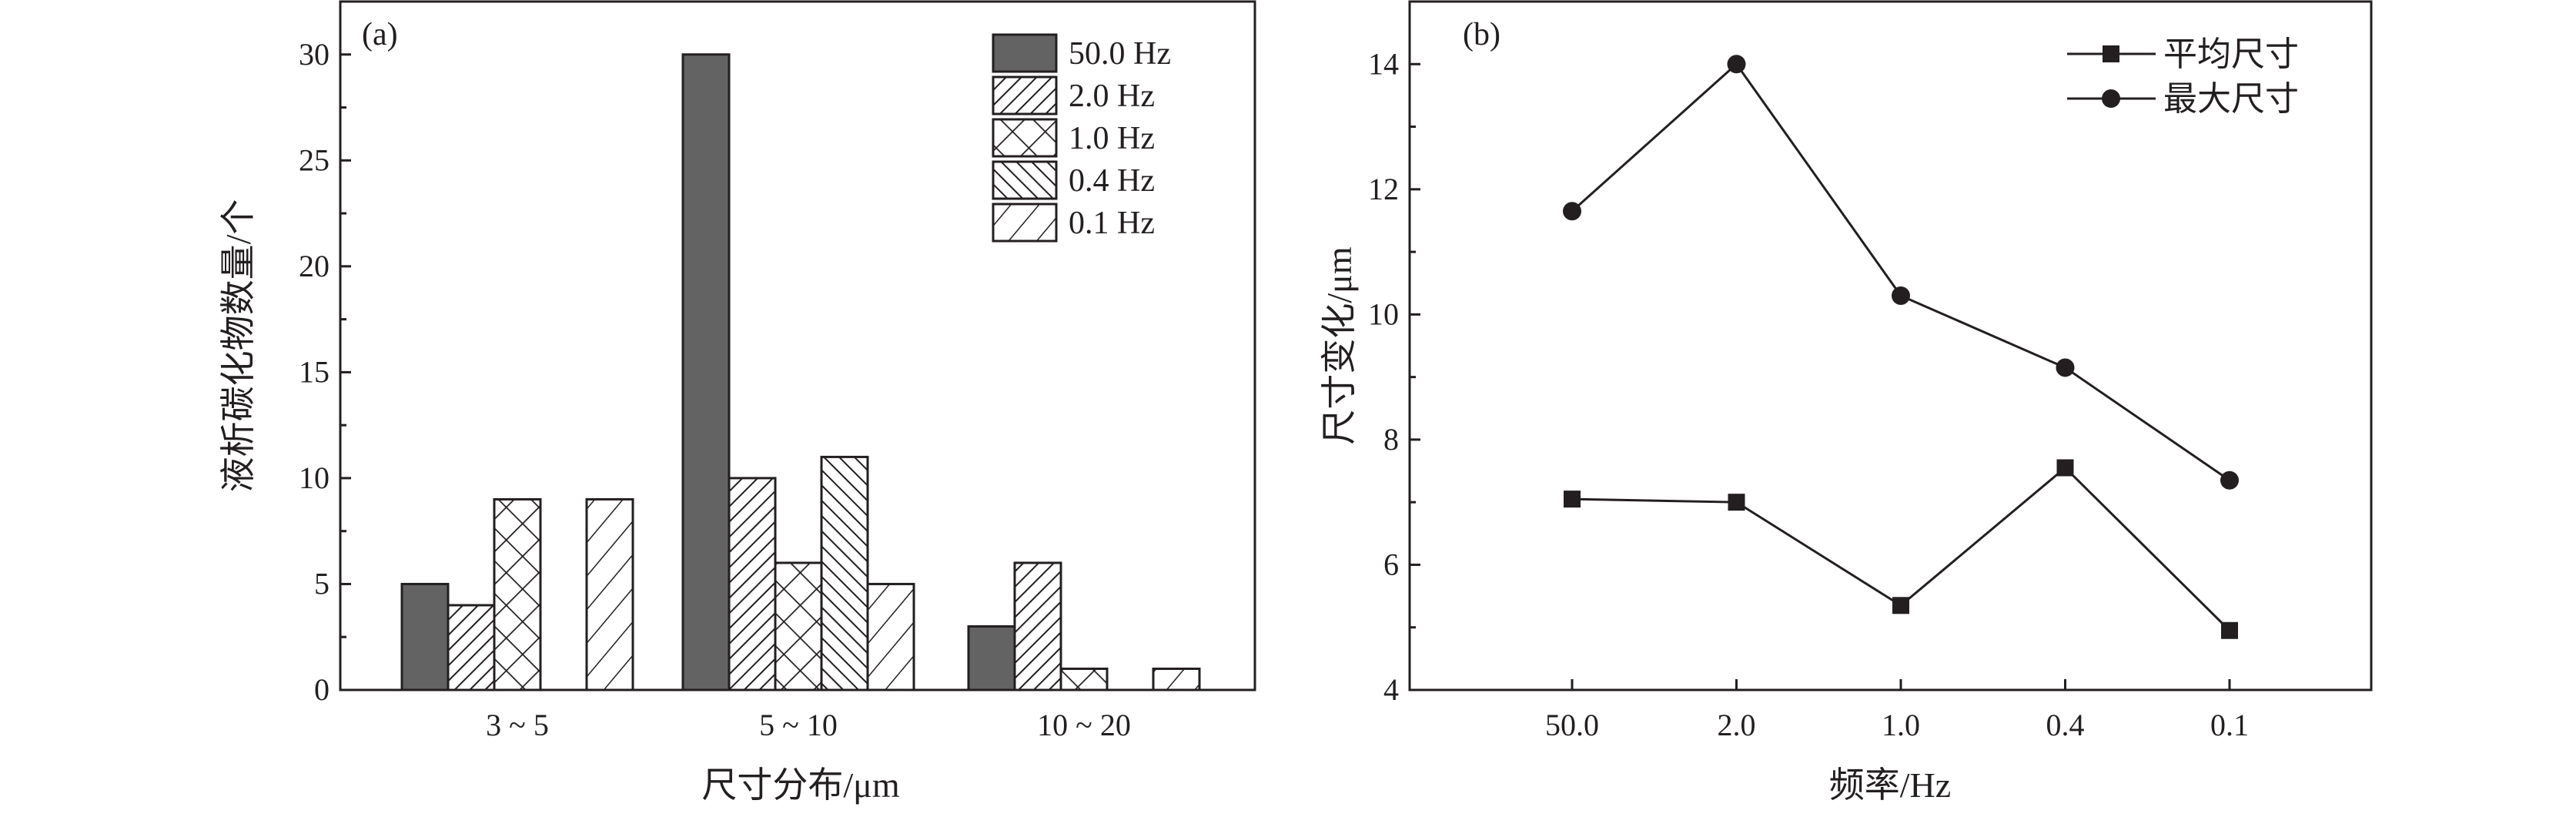  I want to click on x-tick-label-b: 50.0, so click(1572, 725).